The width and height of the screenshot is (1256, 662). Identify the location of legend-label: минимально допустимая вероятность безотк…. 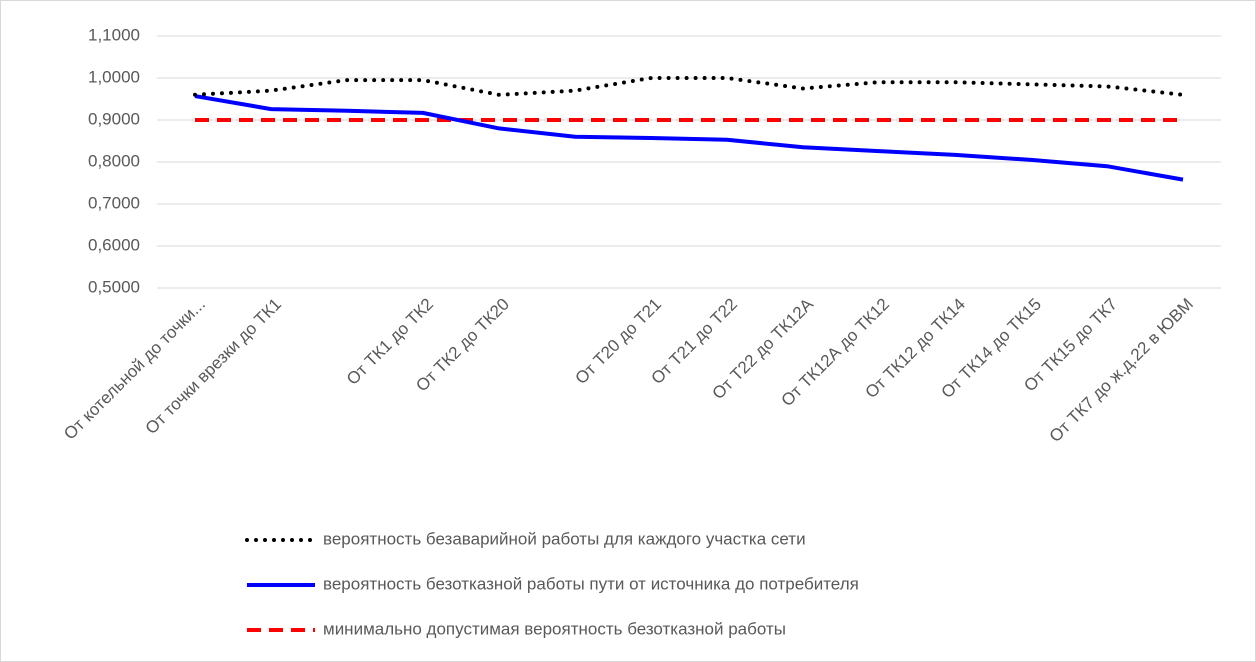
(554, 628).